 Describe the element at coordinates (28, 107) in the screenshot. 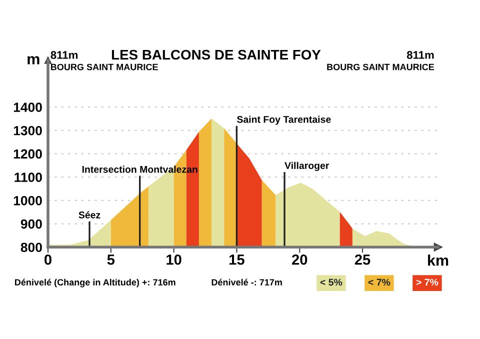

I see `y-tick-label: 1400` at that location.